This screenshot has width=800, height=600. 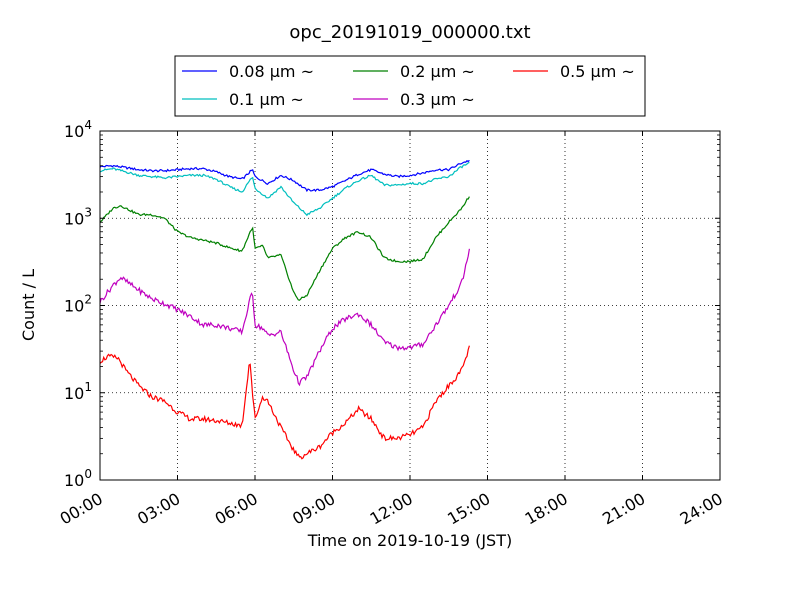 I want to click on legend-label: 0.3 μm ~, so click(x=437, y=99).